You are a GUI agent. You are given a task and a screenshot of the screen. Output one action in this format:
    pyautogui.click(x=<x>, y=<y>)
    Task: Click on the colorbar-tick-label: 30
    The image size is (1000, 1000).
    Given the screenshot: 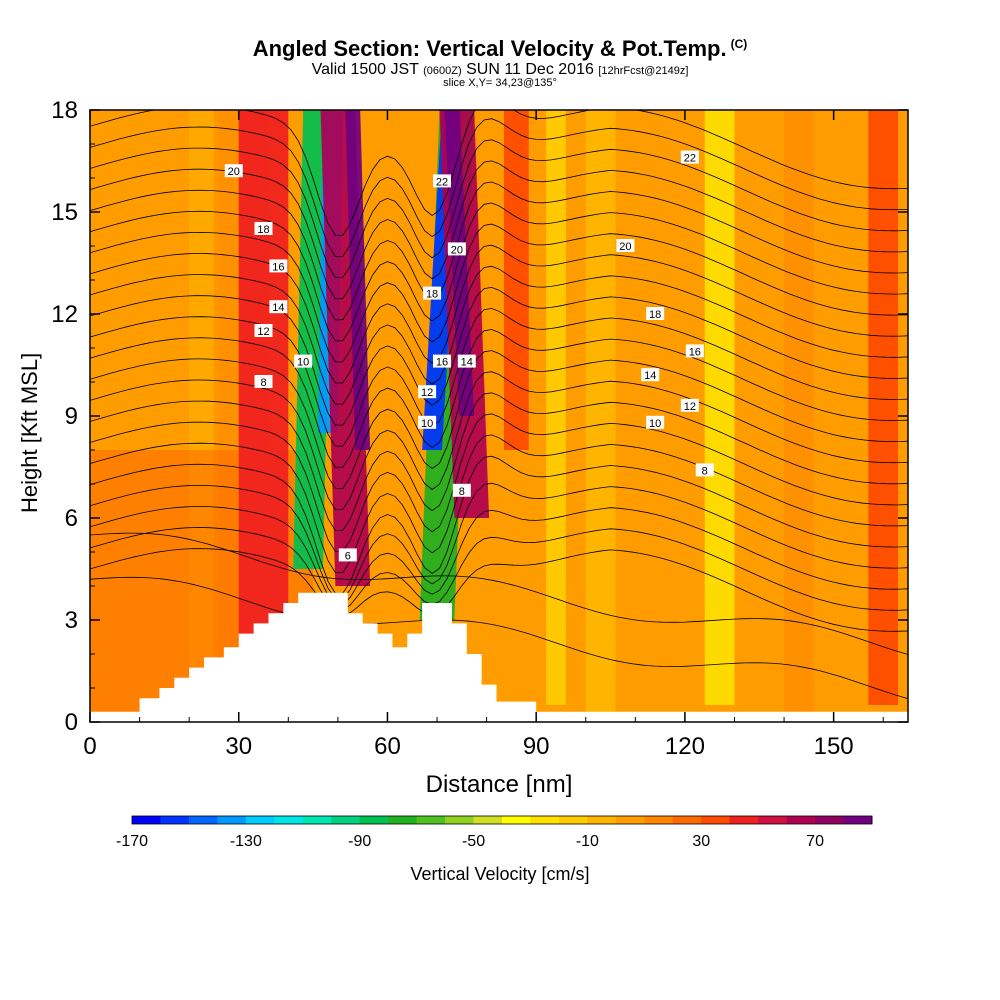 What is the action you would take?
    pyautogui.click(x=701, y=841)
    